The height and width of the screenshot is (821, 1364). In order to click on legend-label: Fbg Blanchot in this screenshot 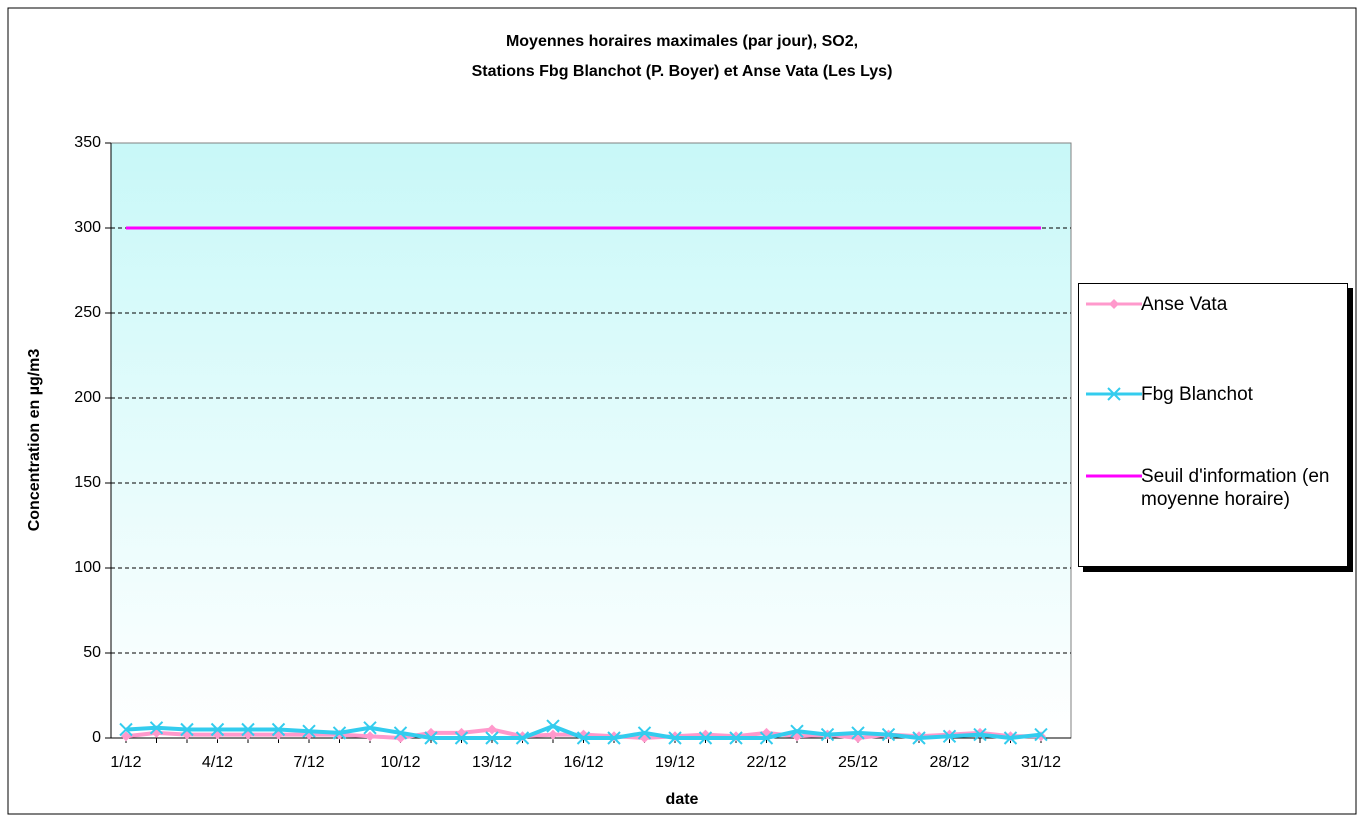, I will do `click(1197, 394)`.